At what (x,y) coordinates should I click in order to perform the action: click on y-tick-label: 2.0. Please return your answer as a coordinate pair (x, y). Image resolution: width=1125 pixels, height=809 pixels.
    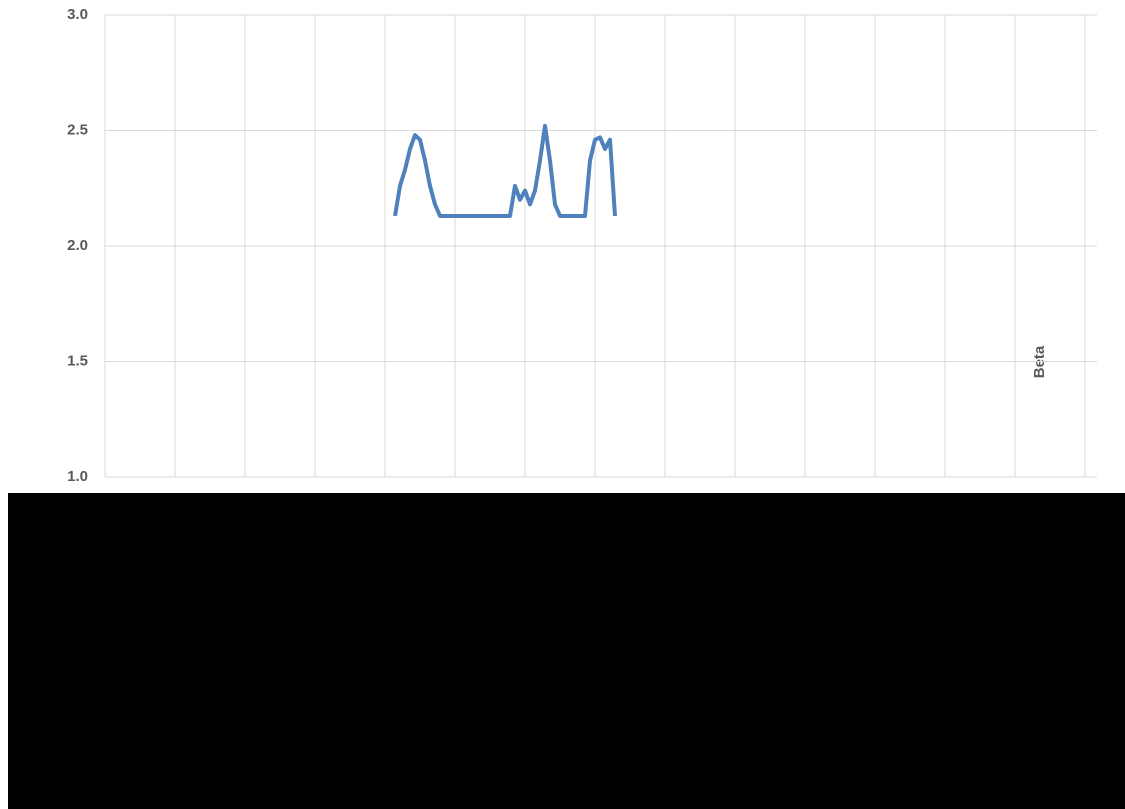
    Looking at the image, I should click on (77, 245).